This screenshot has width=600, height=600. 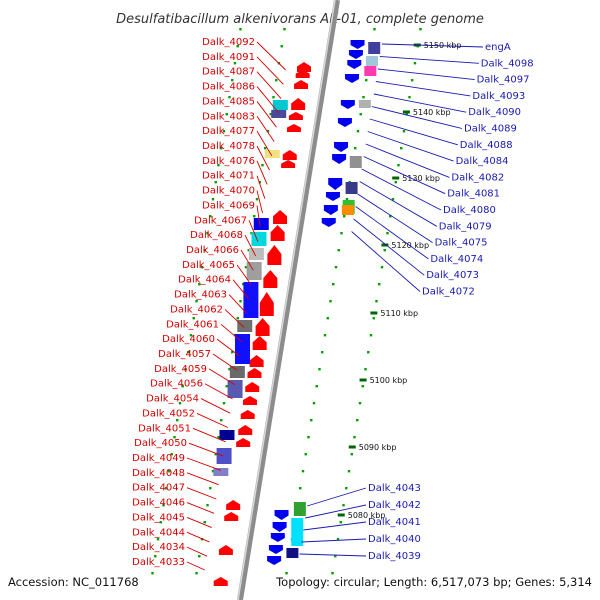 What do you see at coordinates (452, 275) in the screenshot?
I see `gene-label-right: Dalk_4073` at bounding box center [452, 275].